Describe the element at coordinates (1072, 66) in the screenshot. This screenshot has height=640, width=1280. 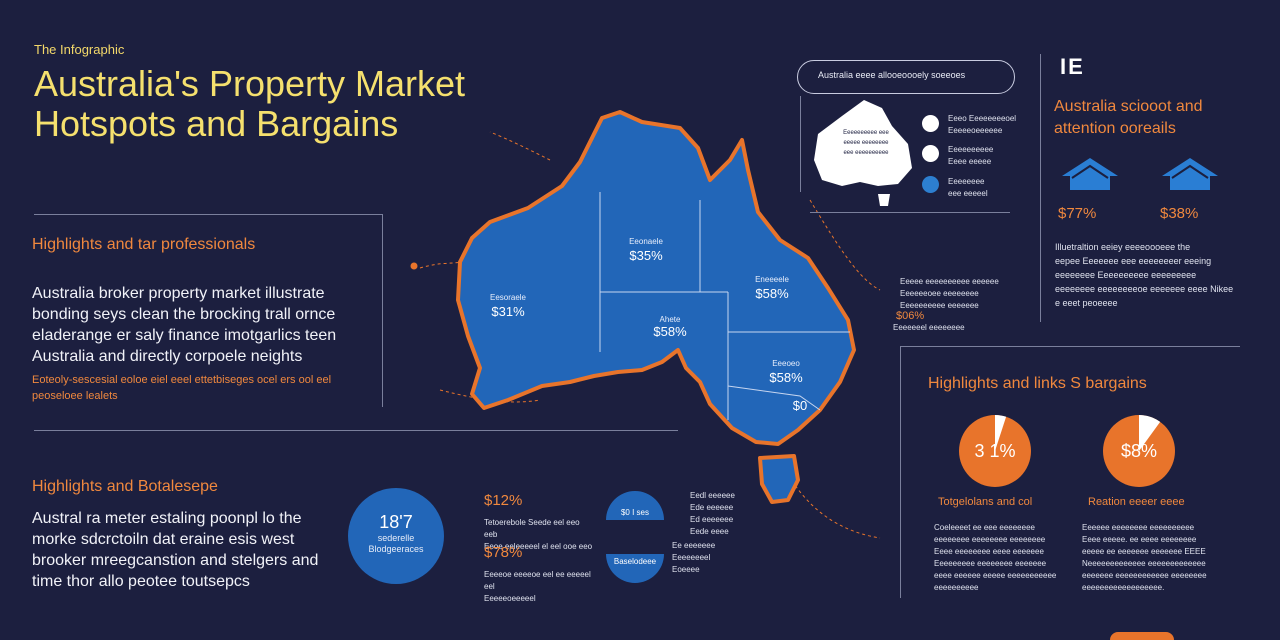
I see `logo-icon: IE` at that location.